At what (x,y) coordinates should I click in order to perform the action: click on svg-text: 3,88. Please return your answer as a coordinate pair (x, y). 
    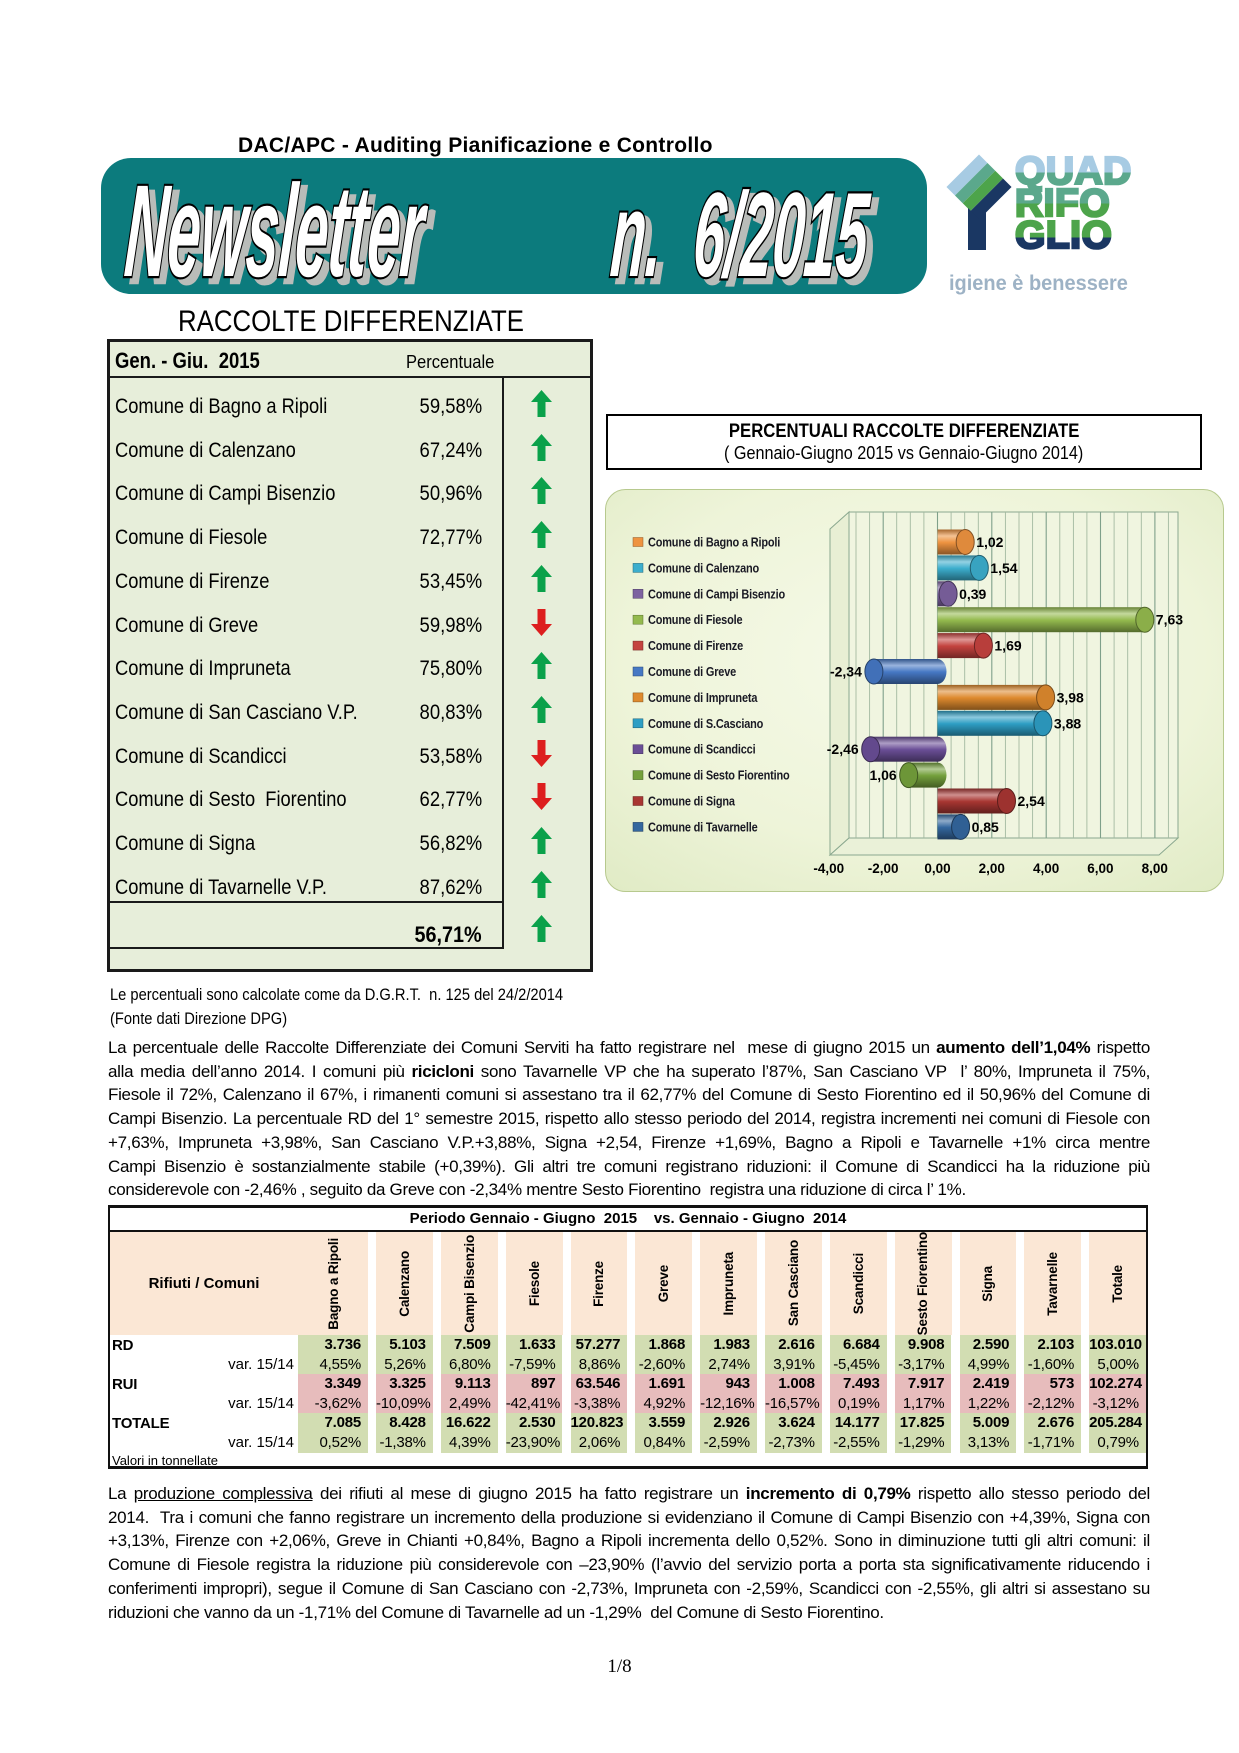
    Looking at the image, I should click on (1067, 723).